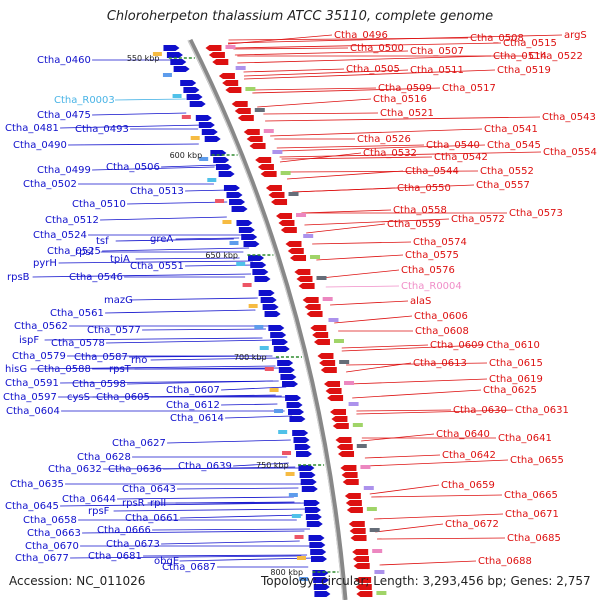 The width and height of the screenshot is (600, 600). I want to click on left-gene-label: rpsF, so click(99, 511).